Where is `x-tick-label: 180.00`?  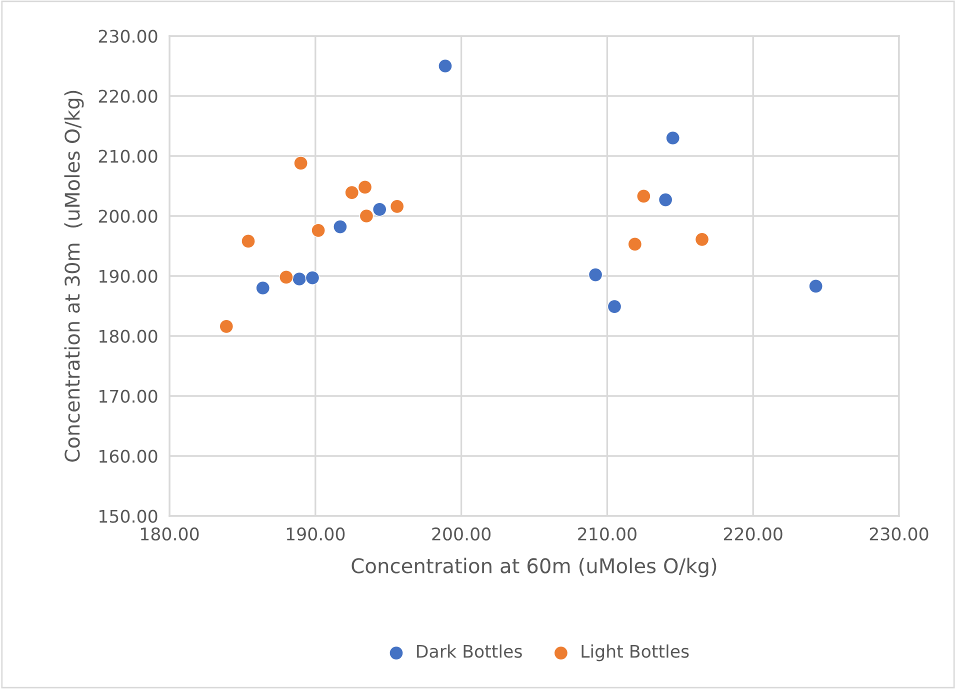
x-tick-label: 180.00 is located at coordinates (170, 534).